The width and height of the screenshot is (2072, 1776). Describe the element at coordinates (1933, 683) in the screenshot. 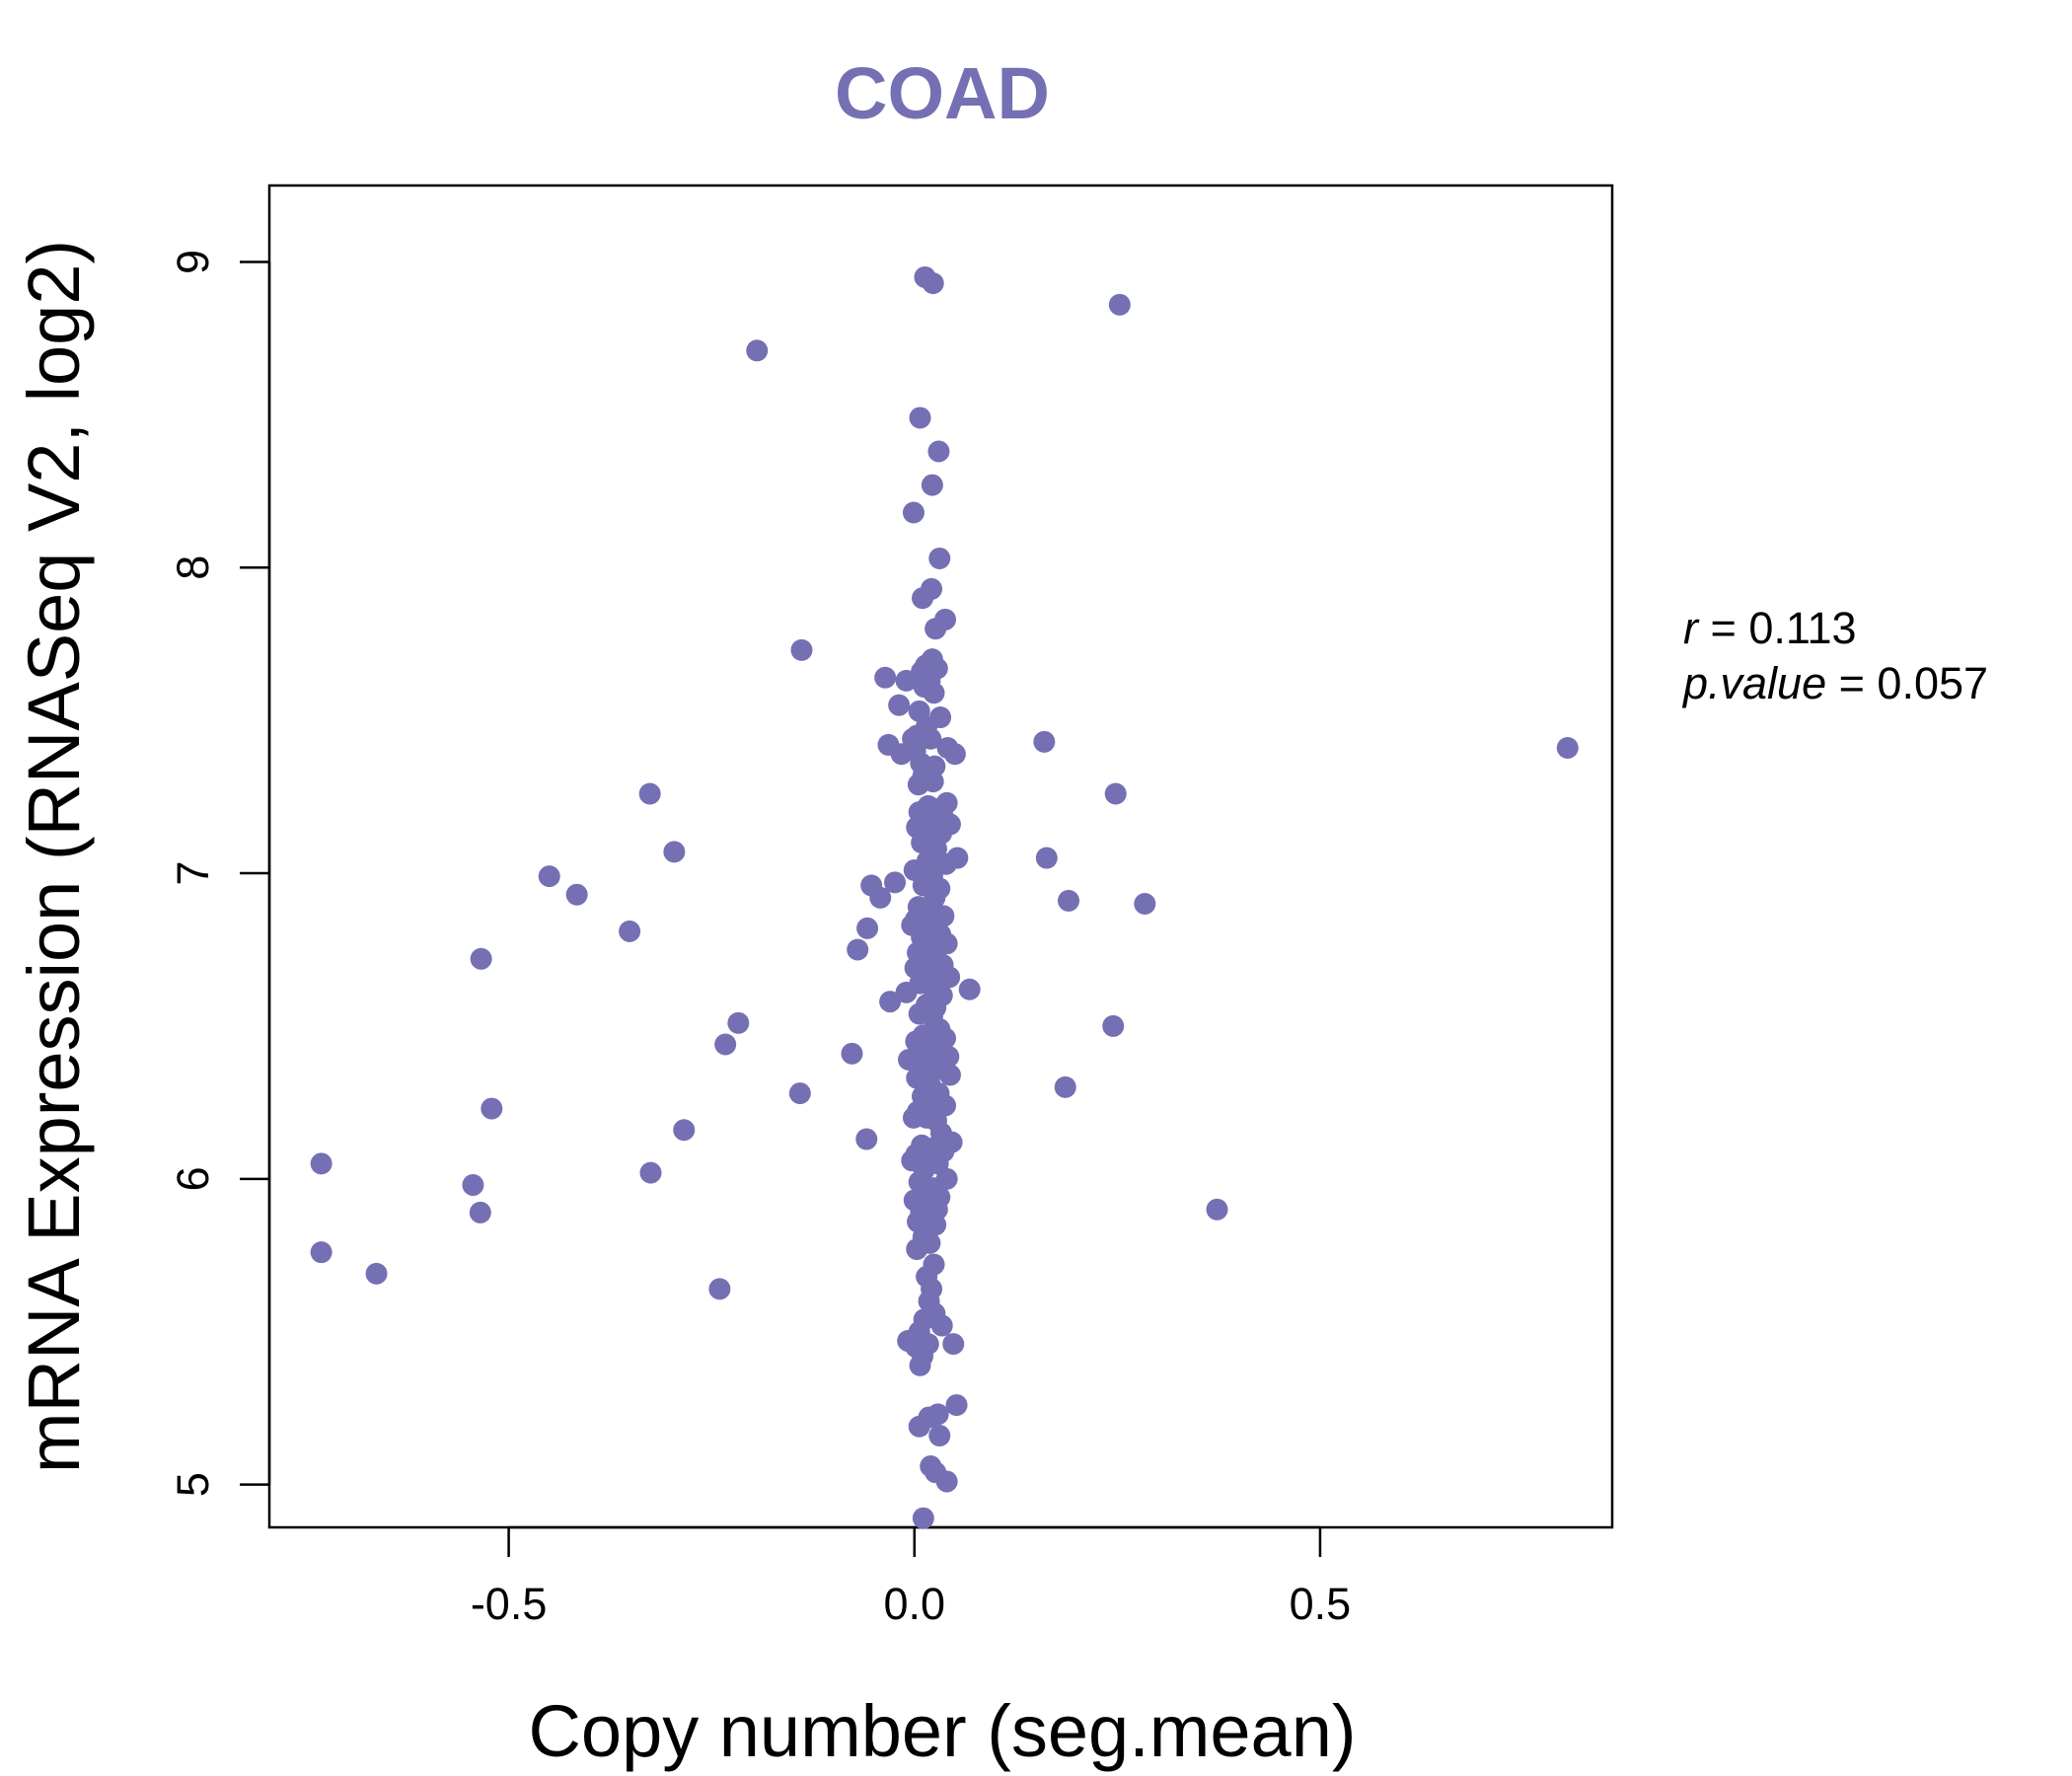

I see `p-value: 0.057` at that location.